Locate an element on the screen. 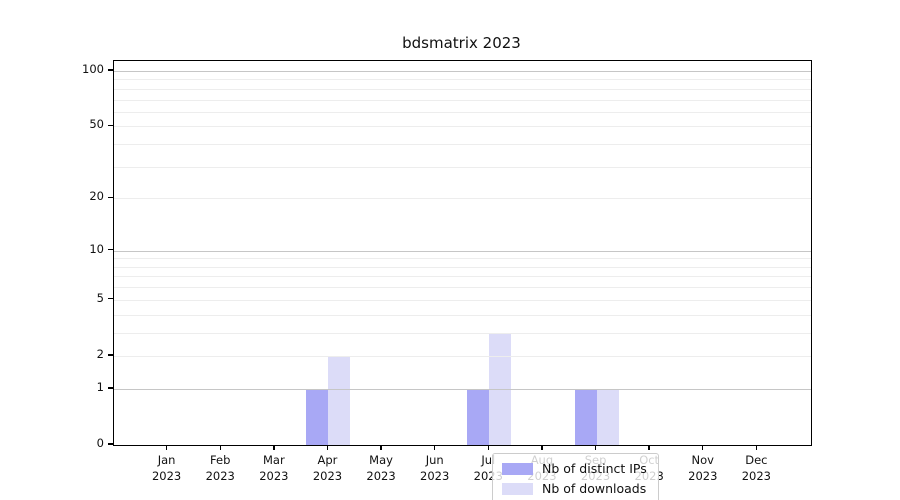 This screenshot has height=500, width=900. bar-jul-distinct-ips is located at coordinates (478, 416).